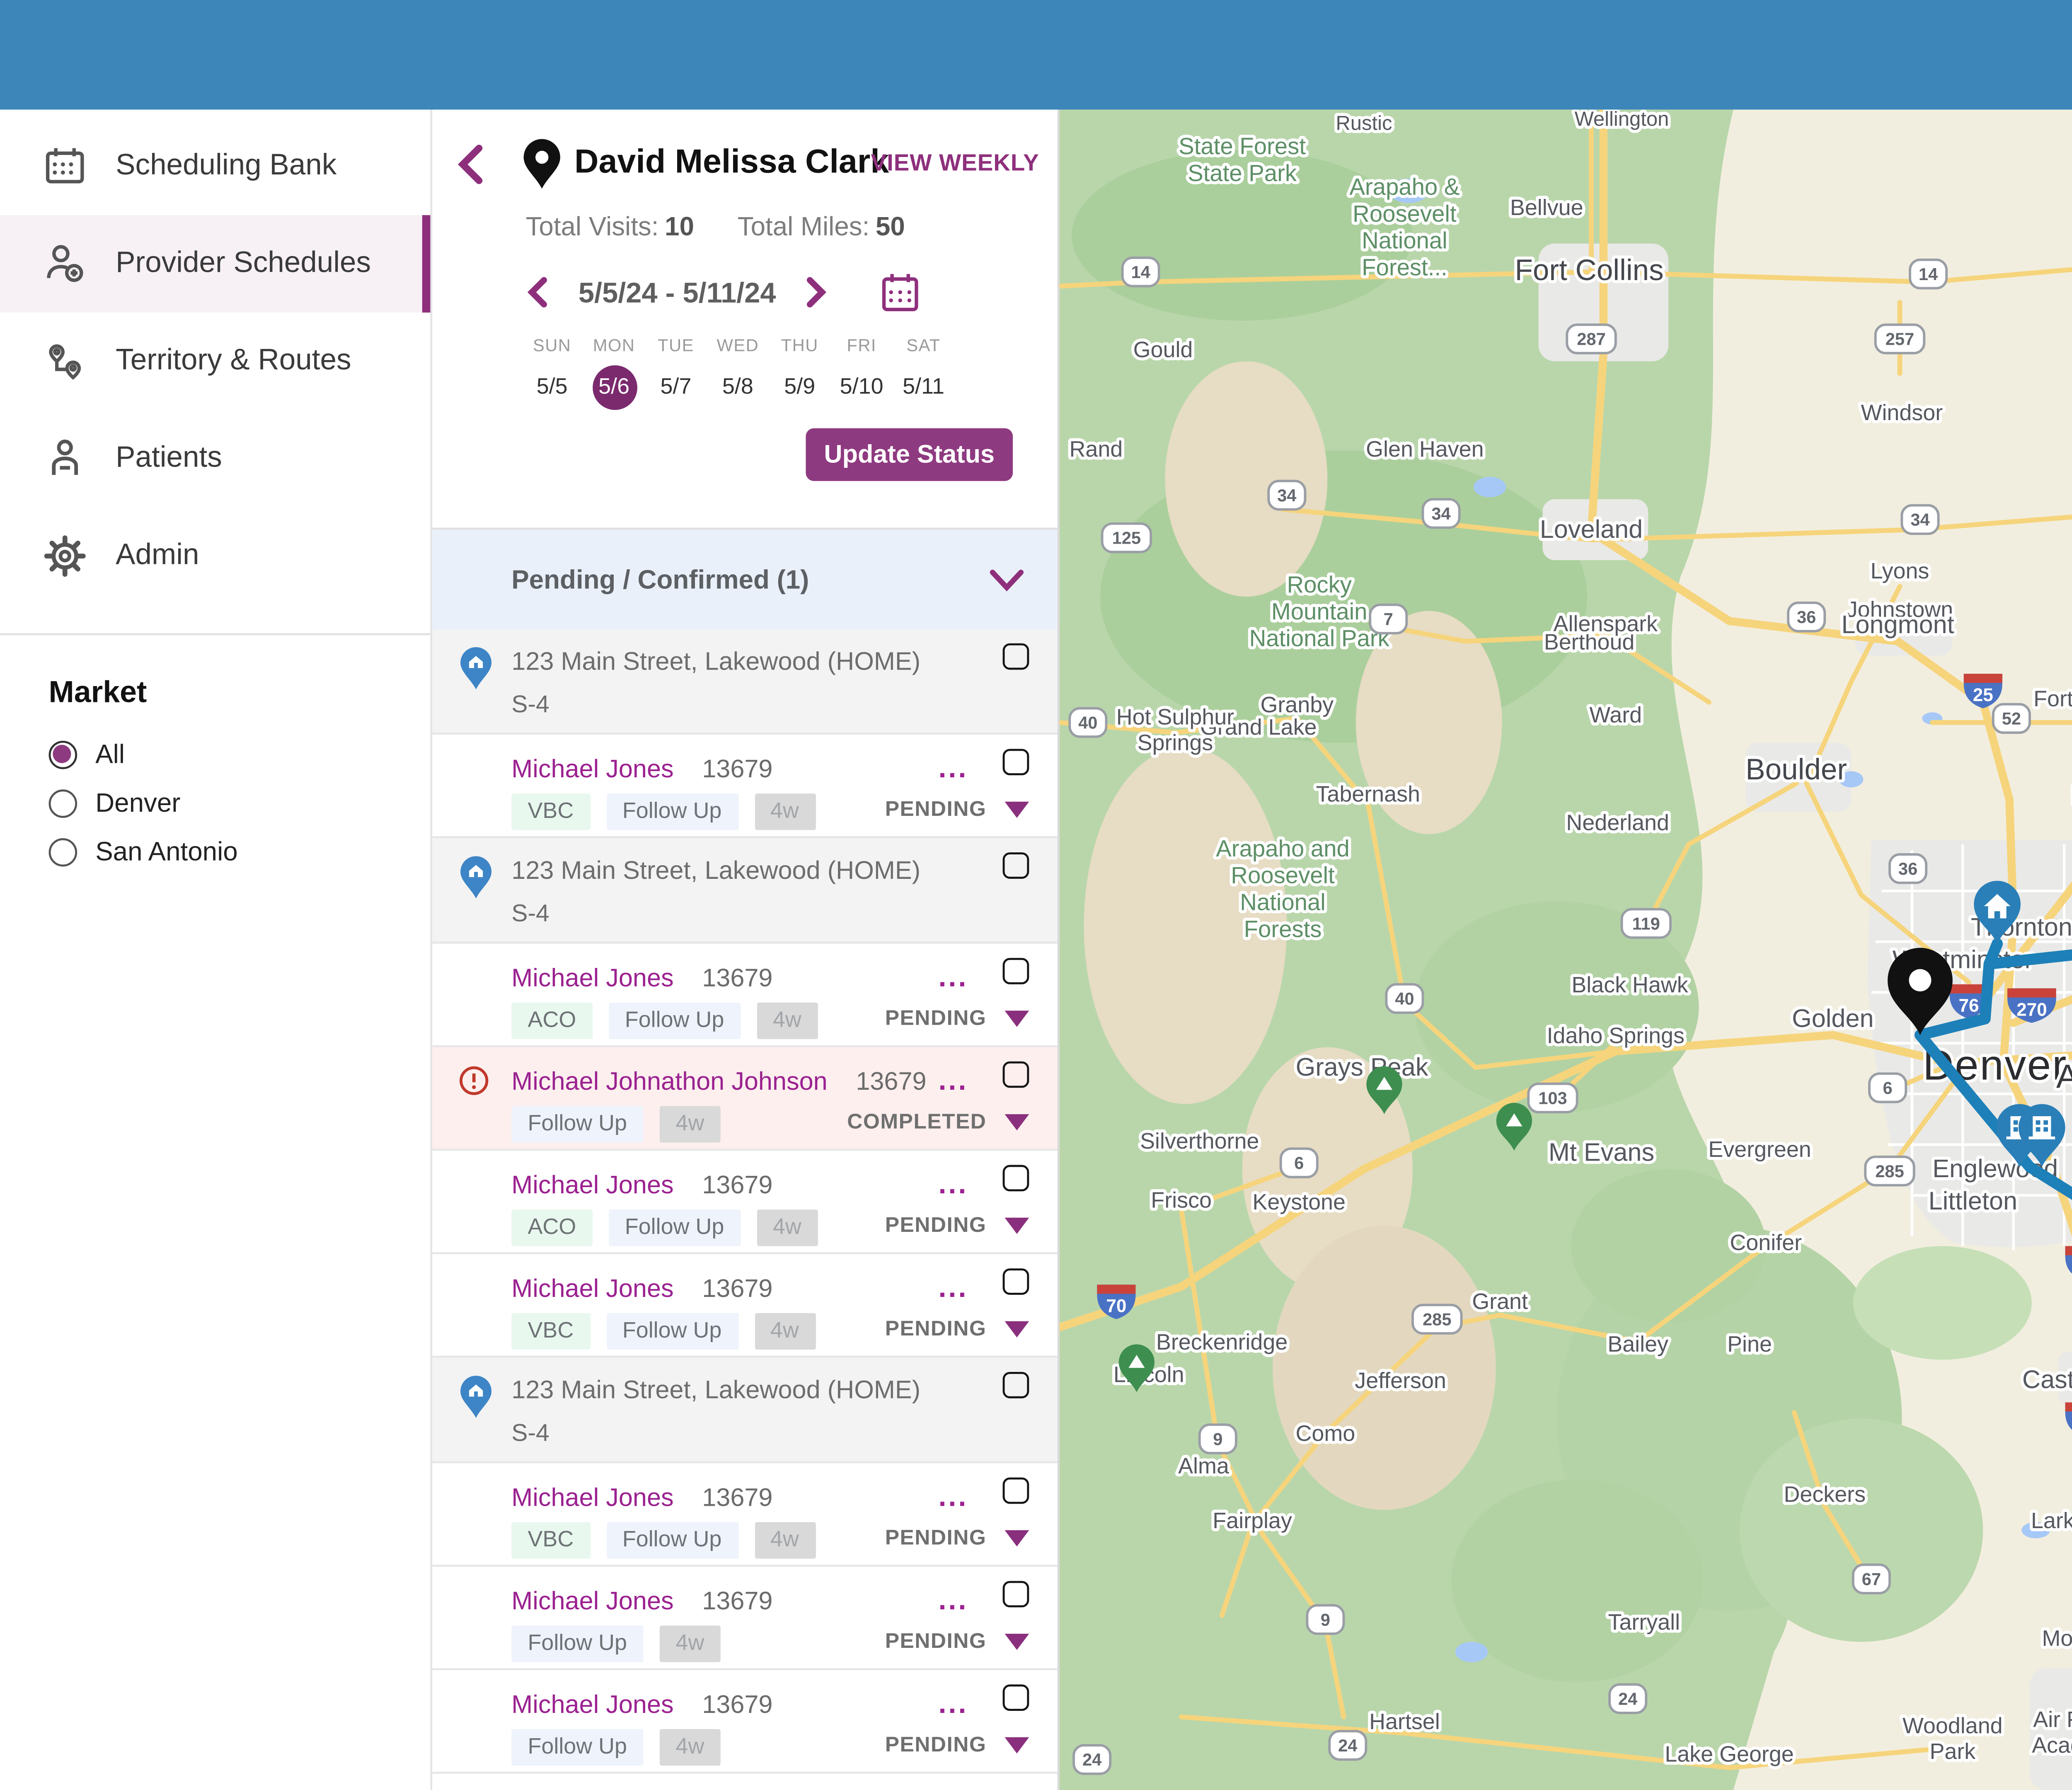 This screenshot has height=1790, width=2072. I want to click on chevron-down-icon, so click(1006, 579).